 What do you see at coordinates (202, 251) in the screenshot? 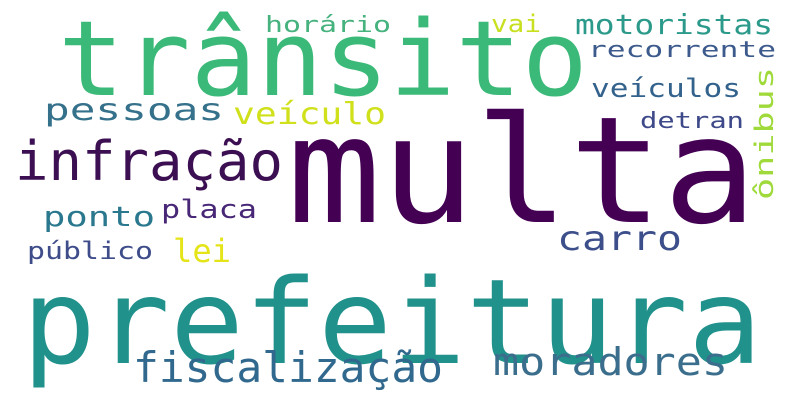
I see `word-lei: lei` at bounding box center [202, 251].